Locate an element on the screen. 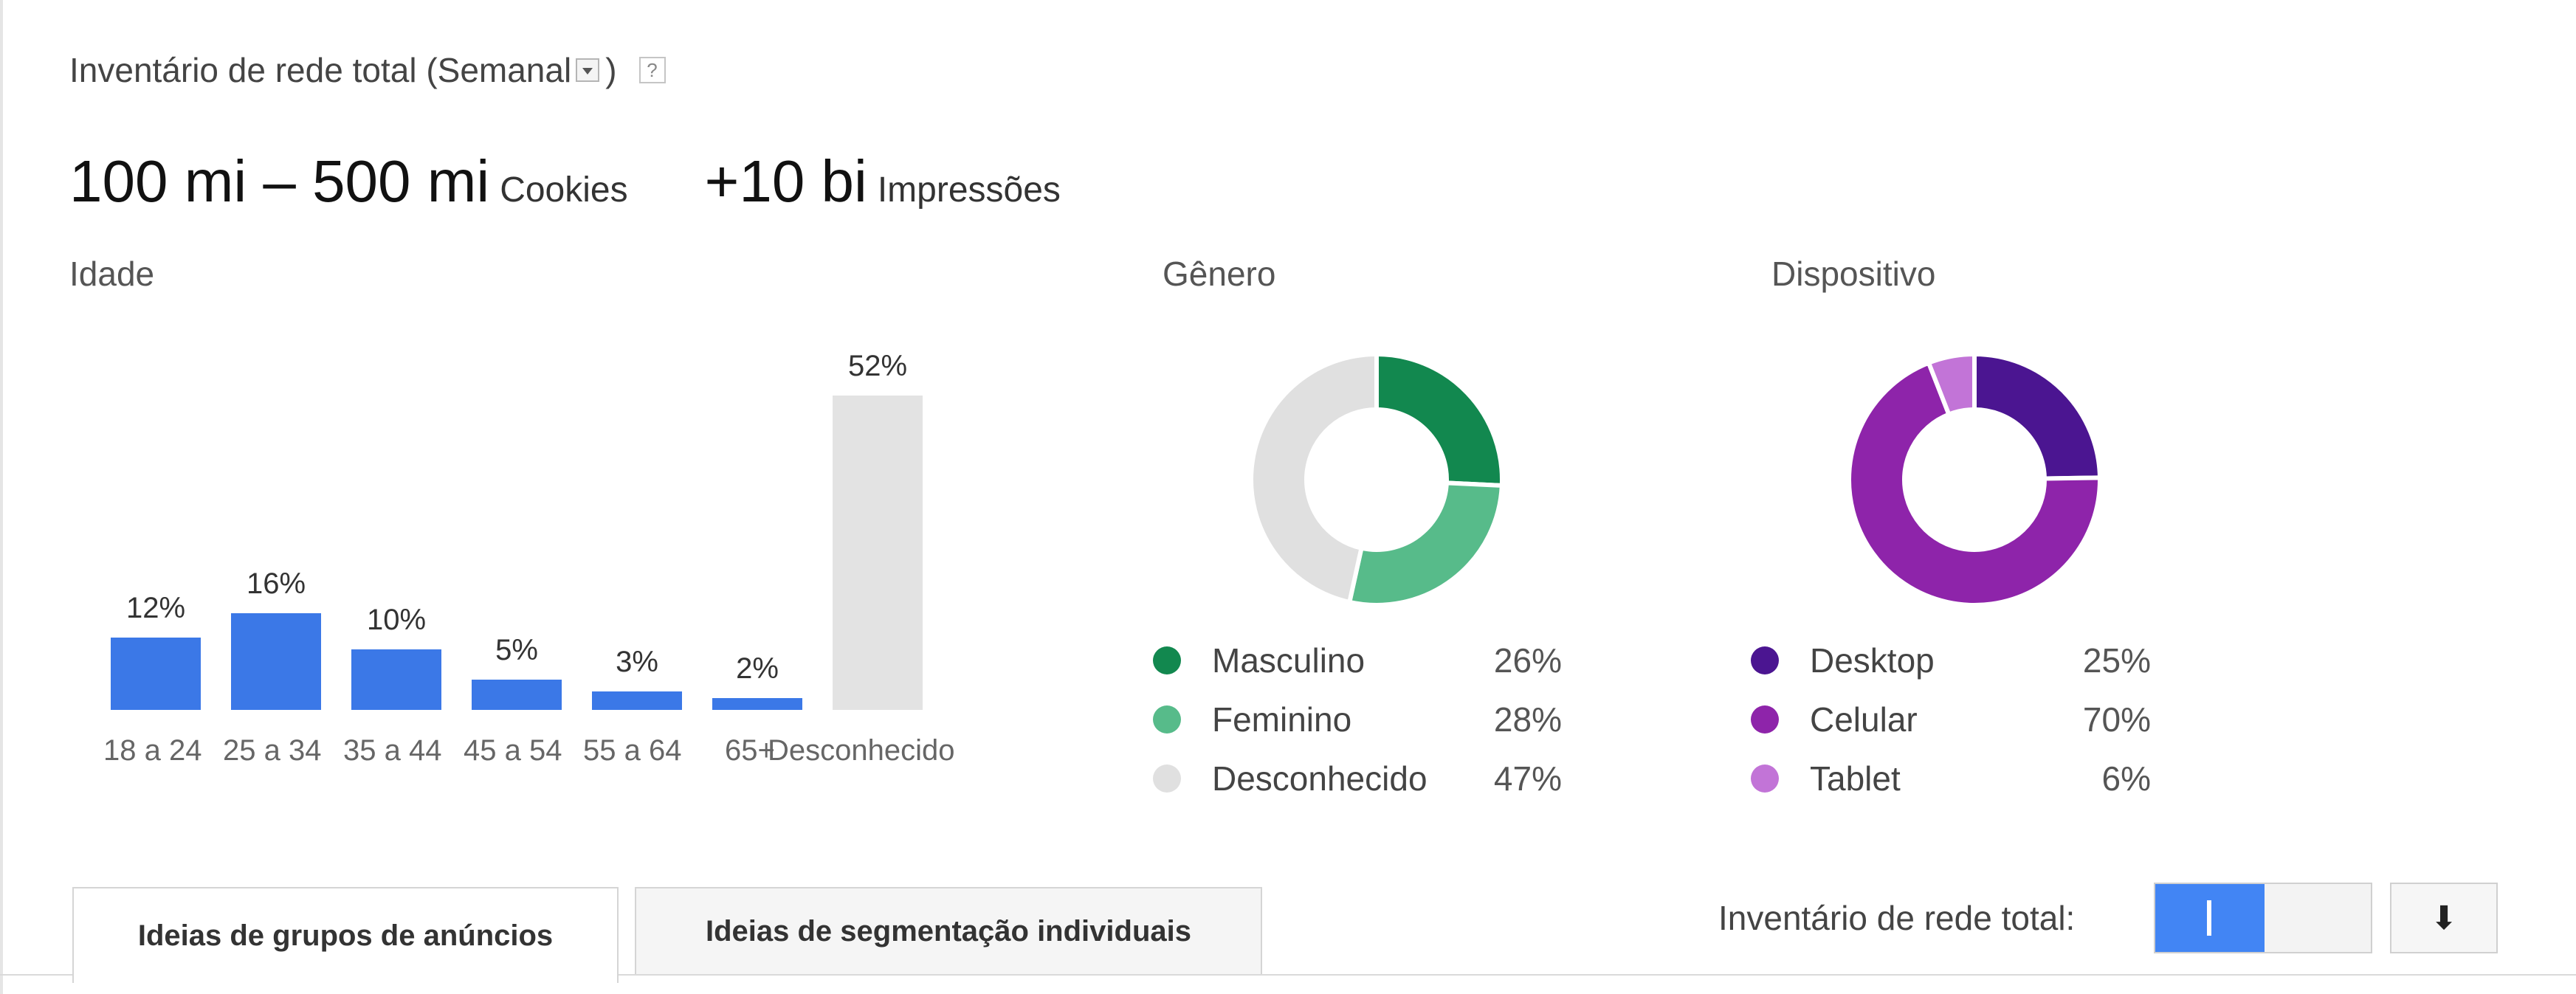  device-legend-label: Tablet is located at coordinates (1856, 778).